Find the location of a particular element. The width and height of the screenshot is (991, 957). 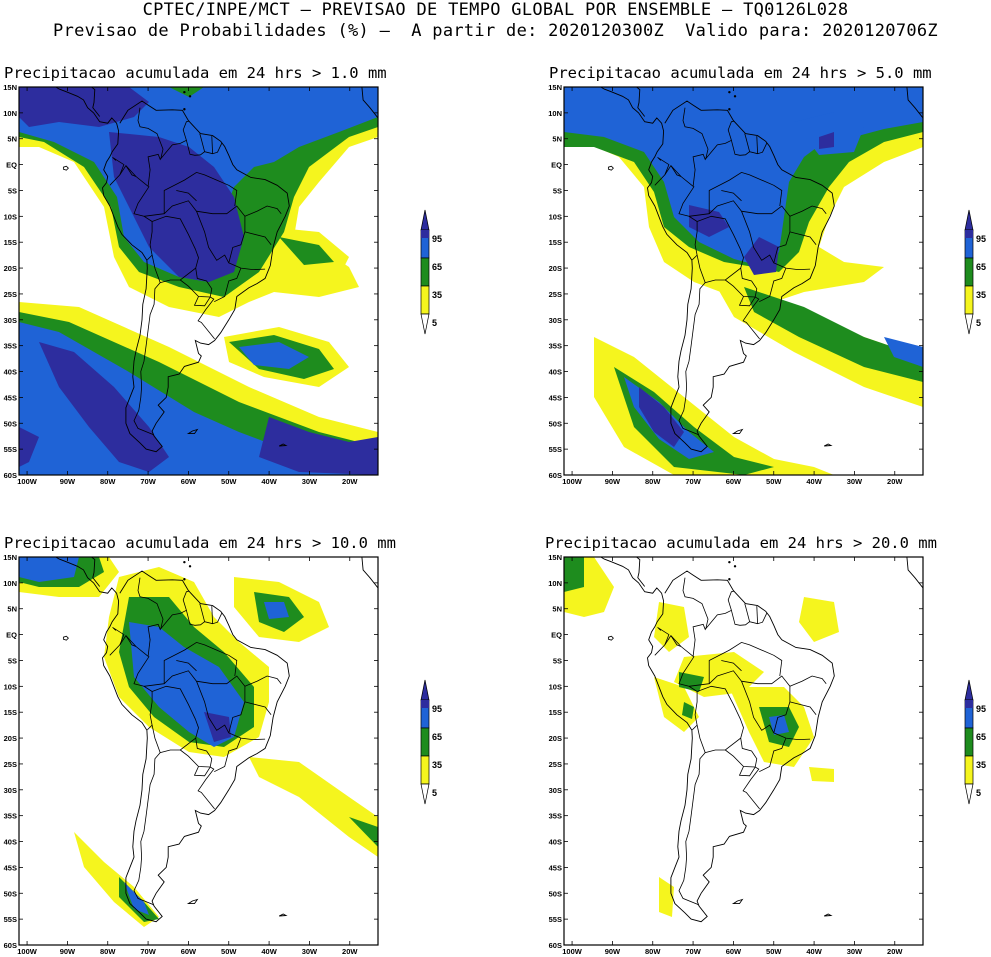

lon-label: 50W is located at coordinates (229, 481).